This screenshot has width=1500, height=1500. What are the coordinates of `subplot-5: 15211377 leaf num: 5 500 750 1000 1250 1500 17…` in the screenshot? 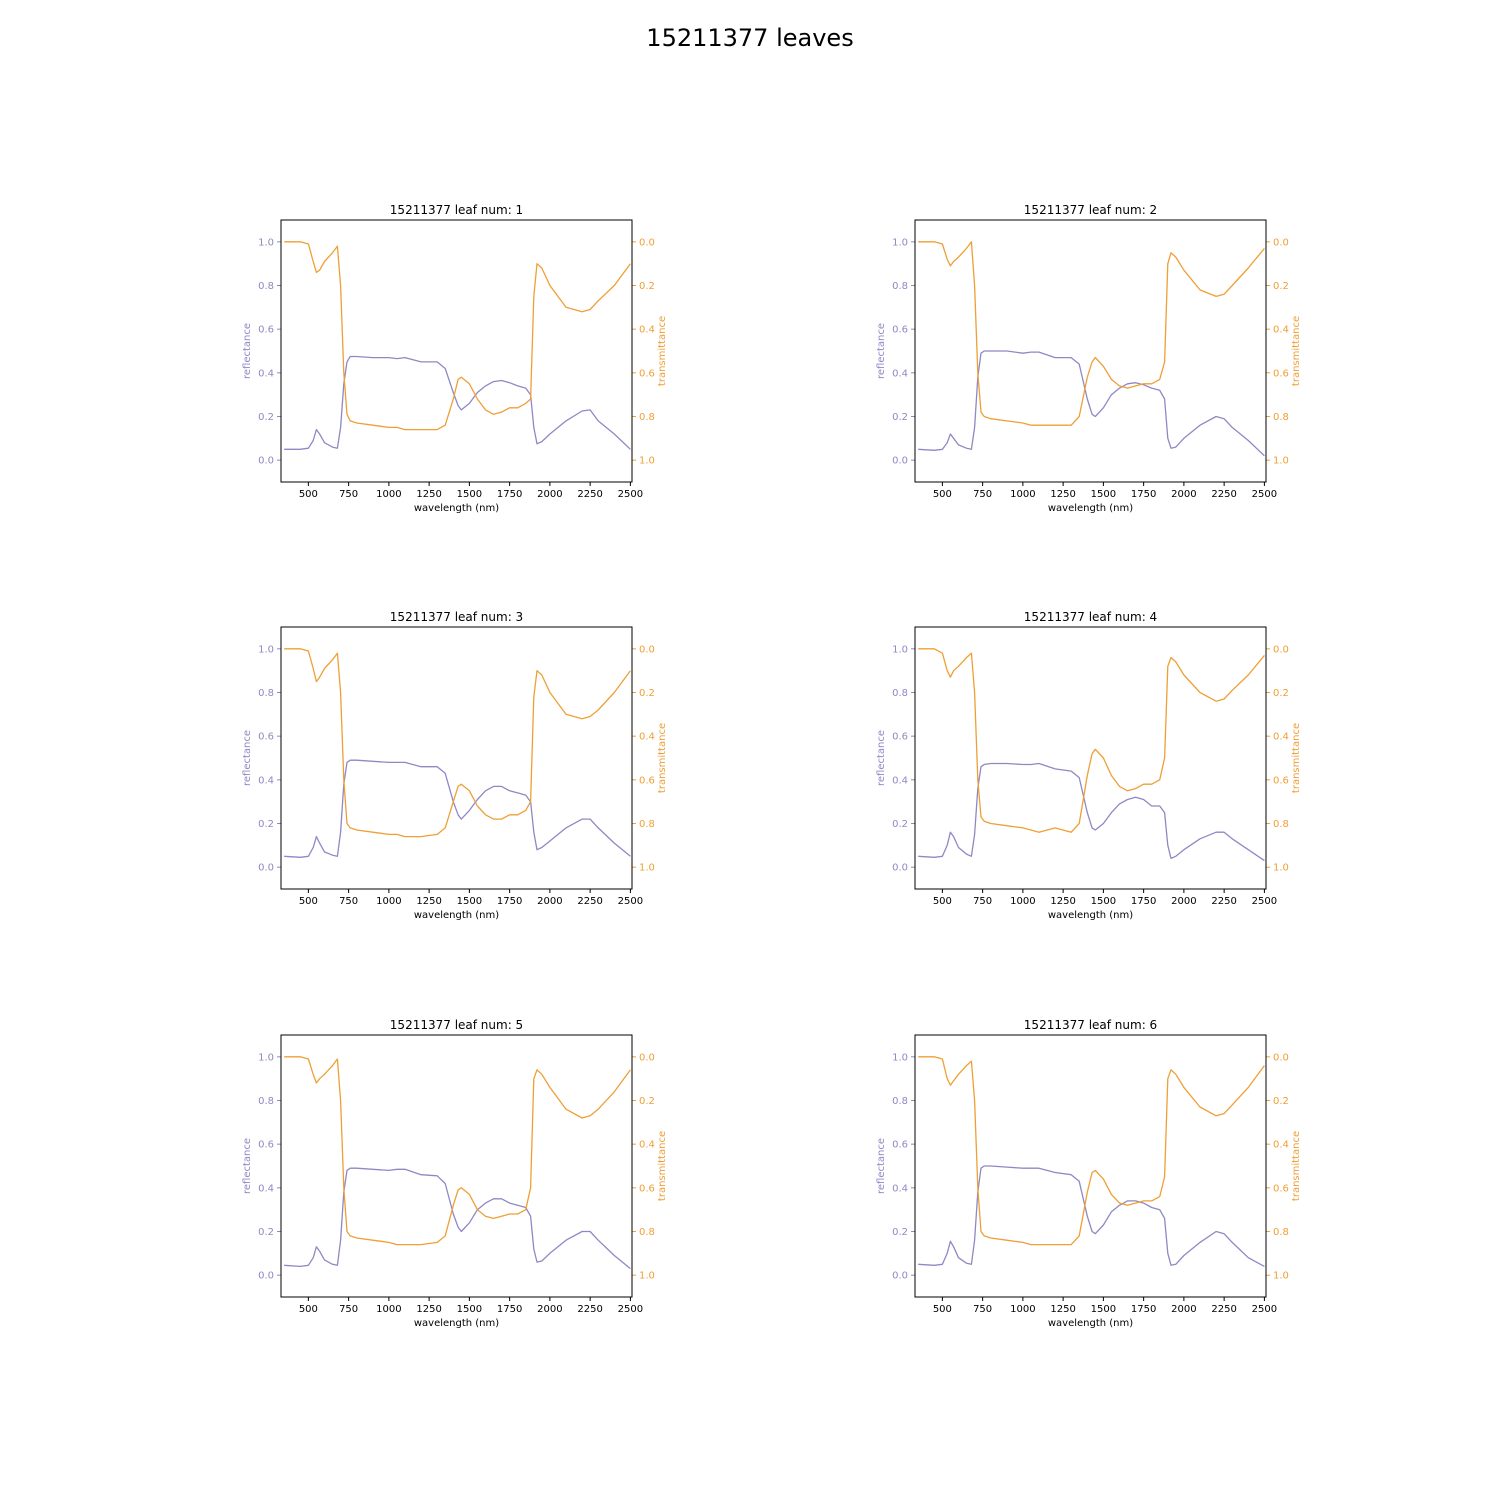 It's located at (455, 1173).